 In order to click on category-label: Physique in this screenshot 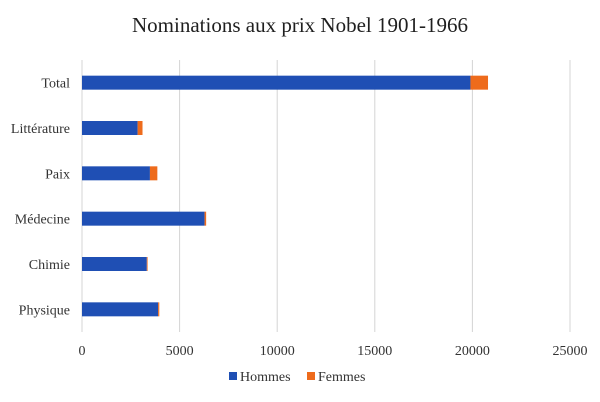, I will do `click(44, 310)`.